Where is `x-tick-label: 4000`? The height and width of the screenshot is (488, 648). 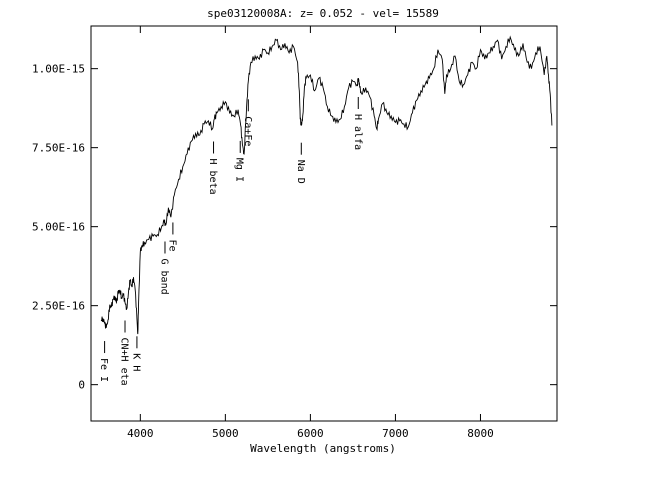
x-tick-label: 4000 is located at coordinates (140, 433).